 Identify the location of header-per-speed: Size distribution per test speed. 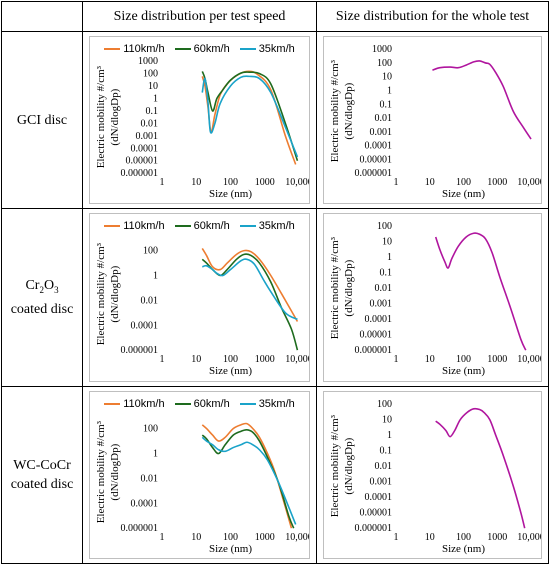
(199, 16).